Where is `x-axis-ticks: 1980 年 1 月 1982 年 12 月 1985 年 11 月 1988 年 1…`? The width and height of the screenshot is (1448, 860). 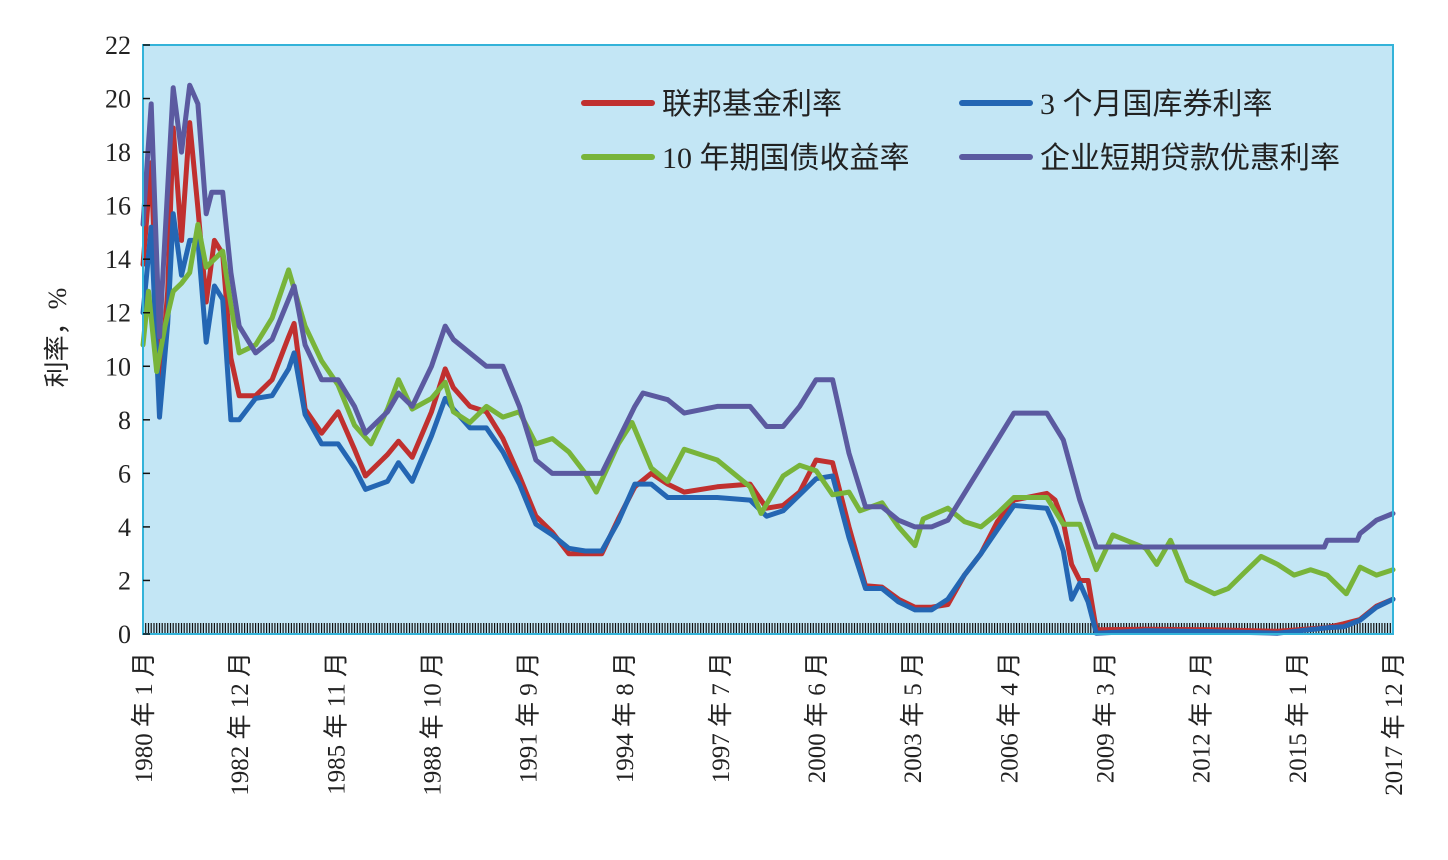
x-axis-ticks: 1980 年 1 月 1982 年 12 月 1985 年 11 月 1988 年 1… is located at coordinates (769, 724).